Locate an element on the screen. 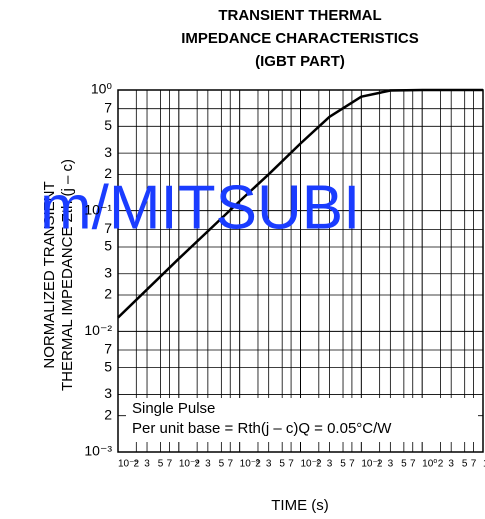  x-tick-label: 10⁻³ is located at coordinates (250, 464).